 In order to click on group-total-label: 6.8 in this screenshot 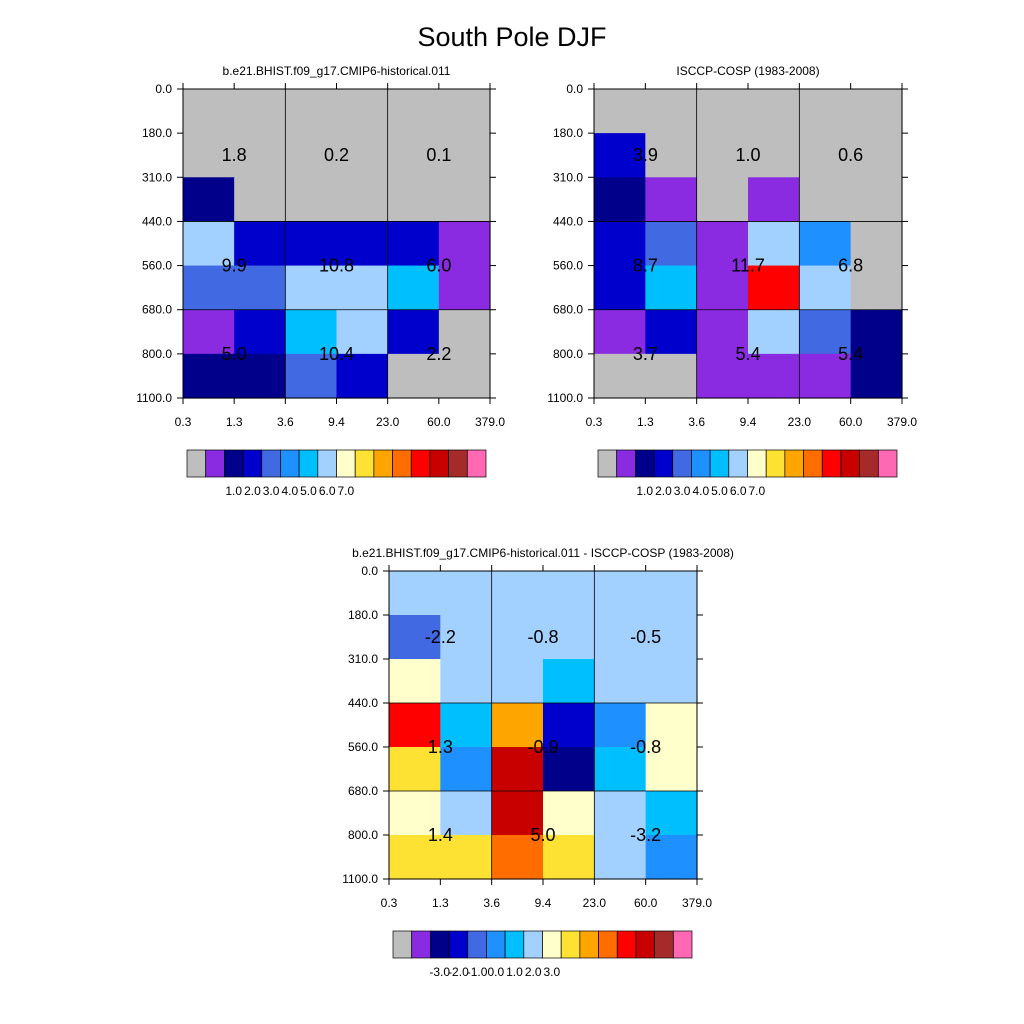, I will do `click(850, 266)`.